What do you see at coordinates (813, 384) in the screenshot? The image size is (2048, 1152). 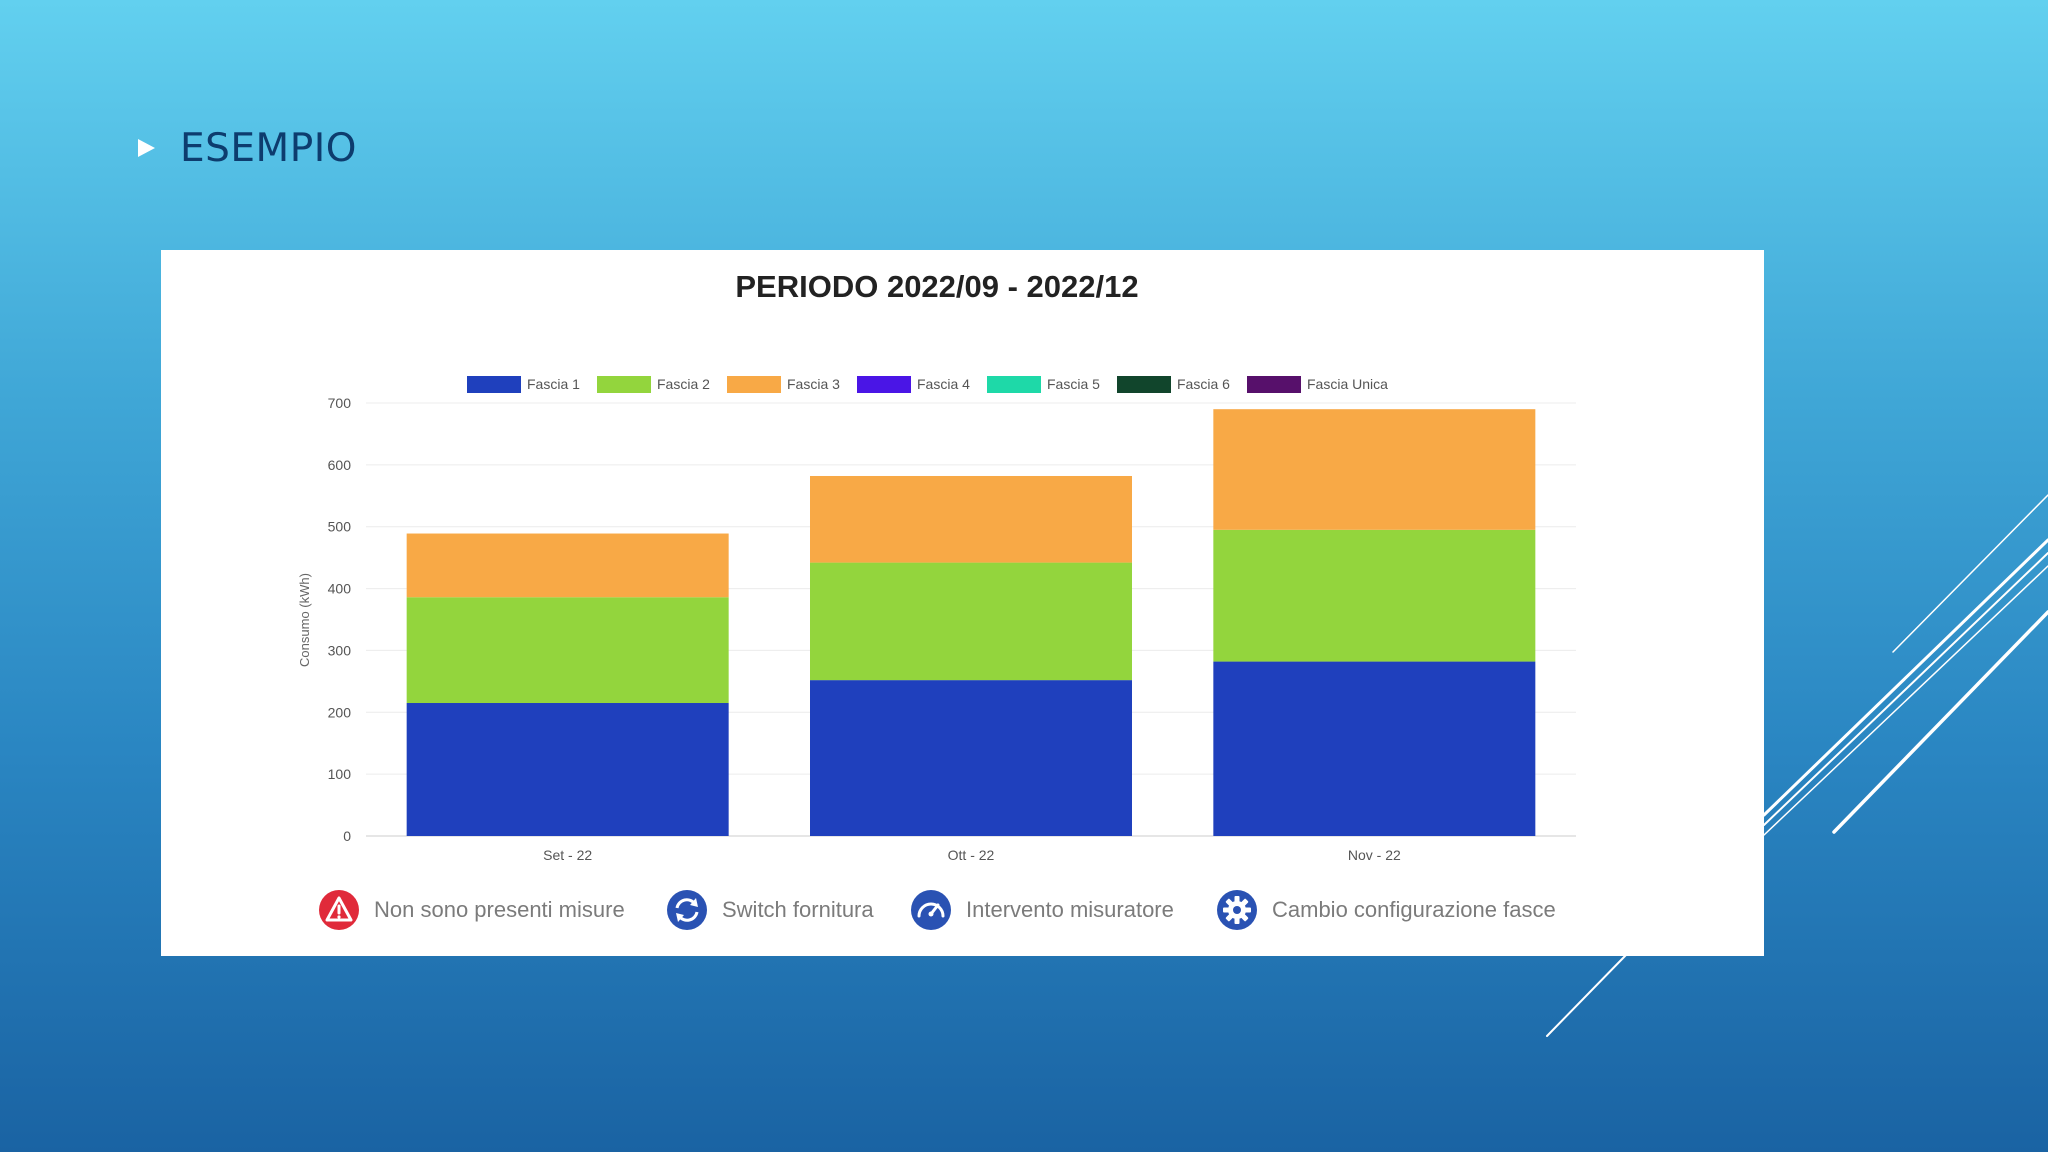 I see `legend-label: Fascia 3` at bounding box center [813, 384].